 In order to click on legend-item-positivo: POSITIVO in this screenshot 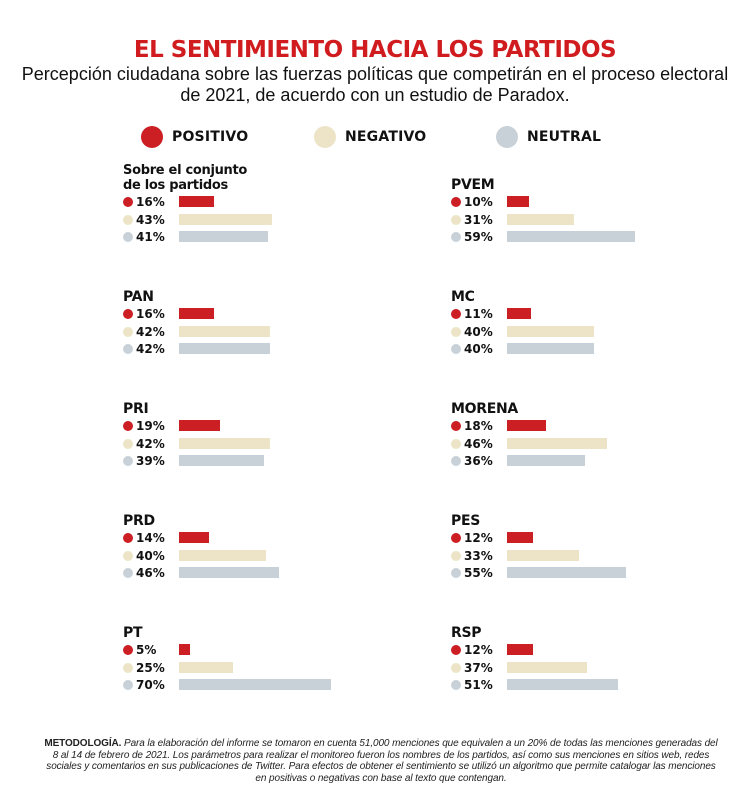, I will do `click(194, 137)`.